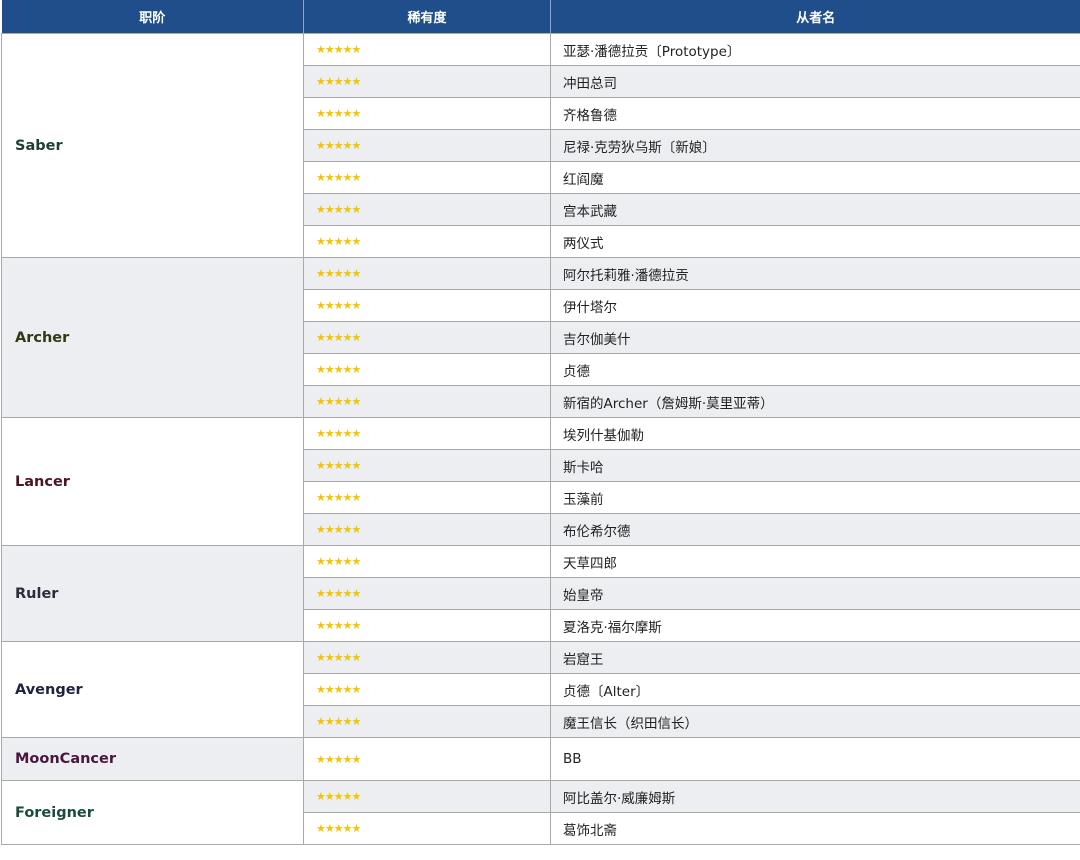 The image size is (1080, 860). I want to click on header-row: 职阶 稀有度 从者名, so click(540, 17).